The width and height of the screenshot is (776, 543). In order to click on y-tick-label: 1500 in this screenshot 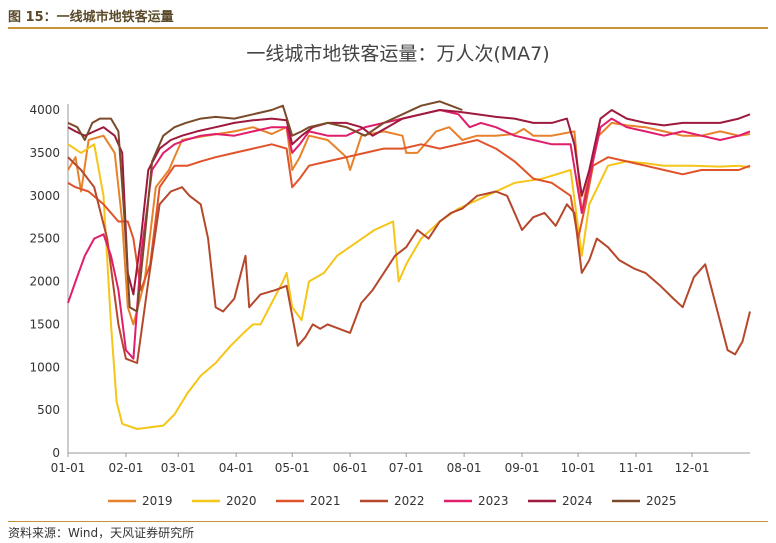, I will do `click(44, 324)`.